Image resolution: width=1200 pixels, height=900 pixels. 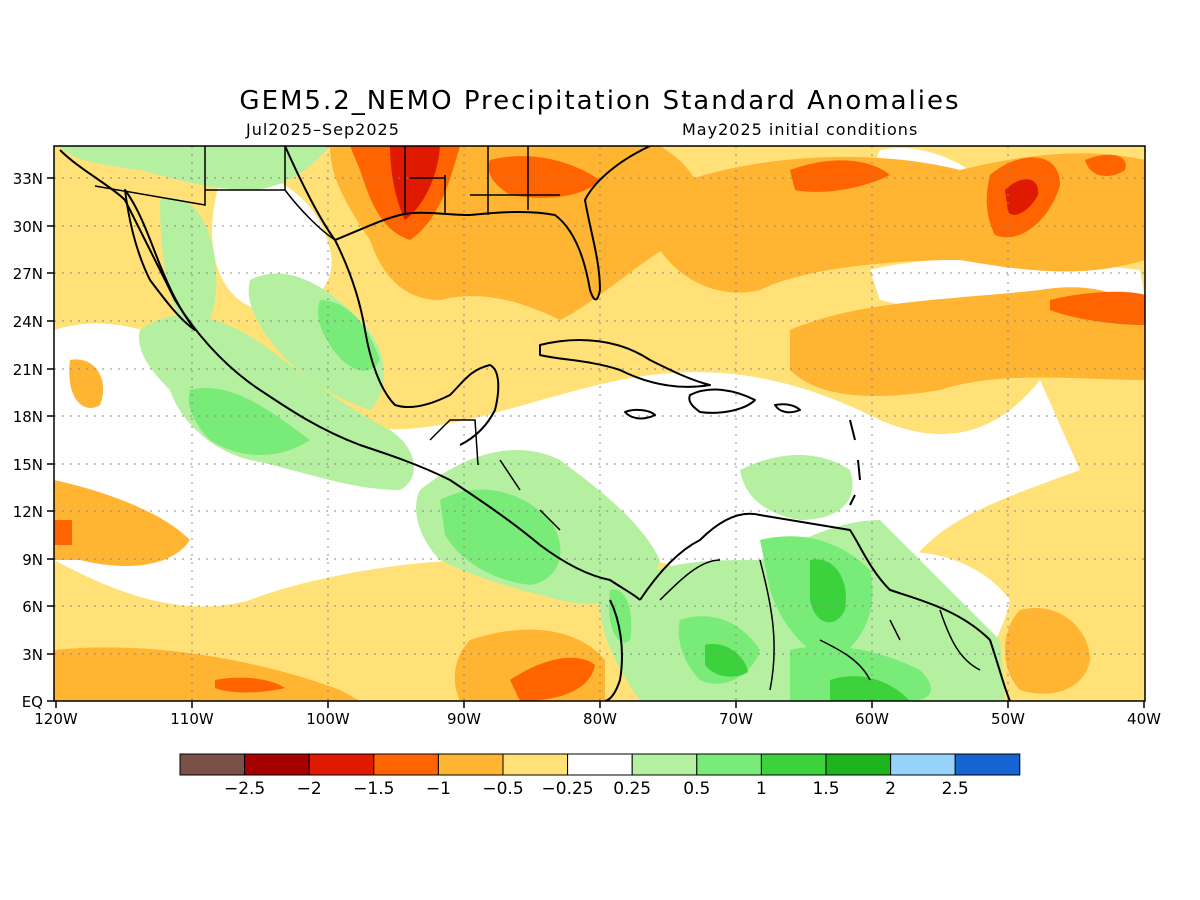 What do you see at coordinates (86, 383) in the screenshot?
I see `anomaly-orange-pacific-spot` at bounding box center [86, 383].